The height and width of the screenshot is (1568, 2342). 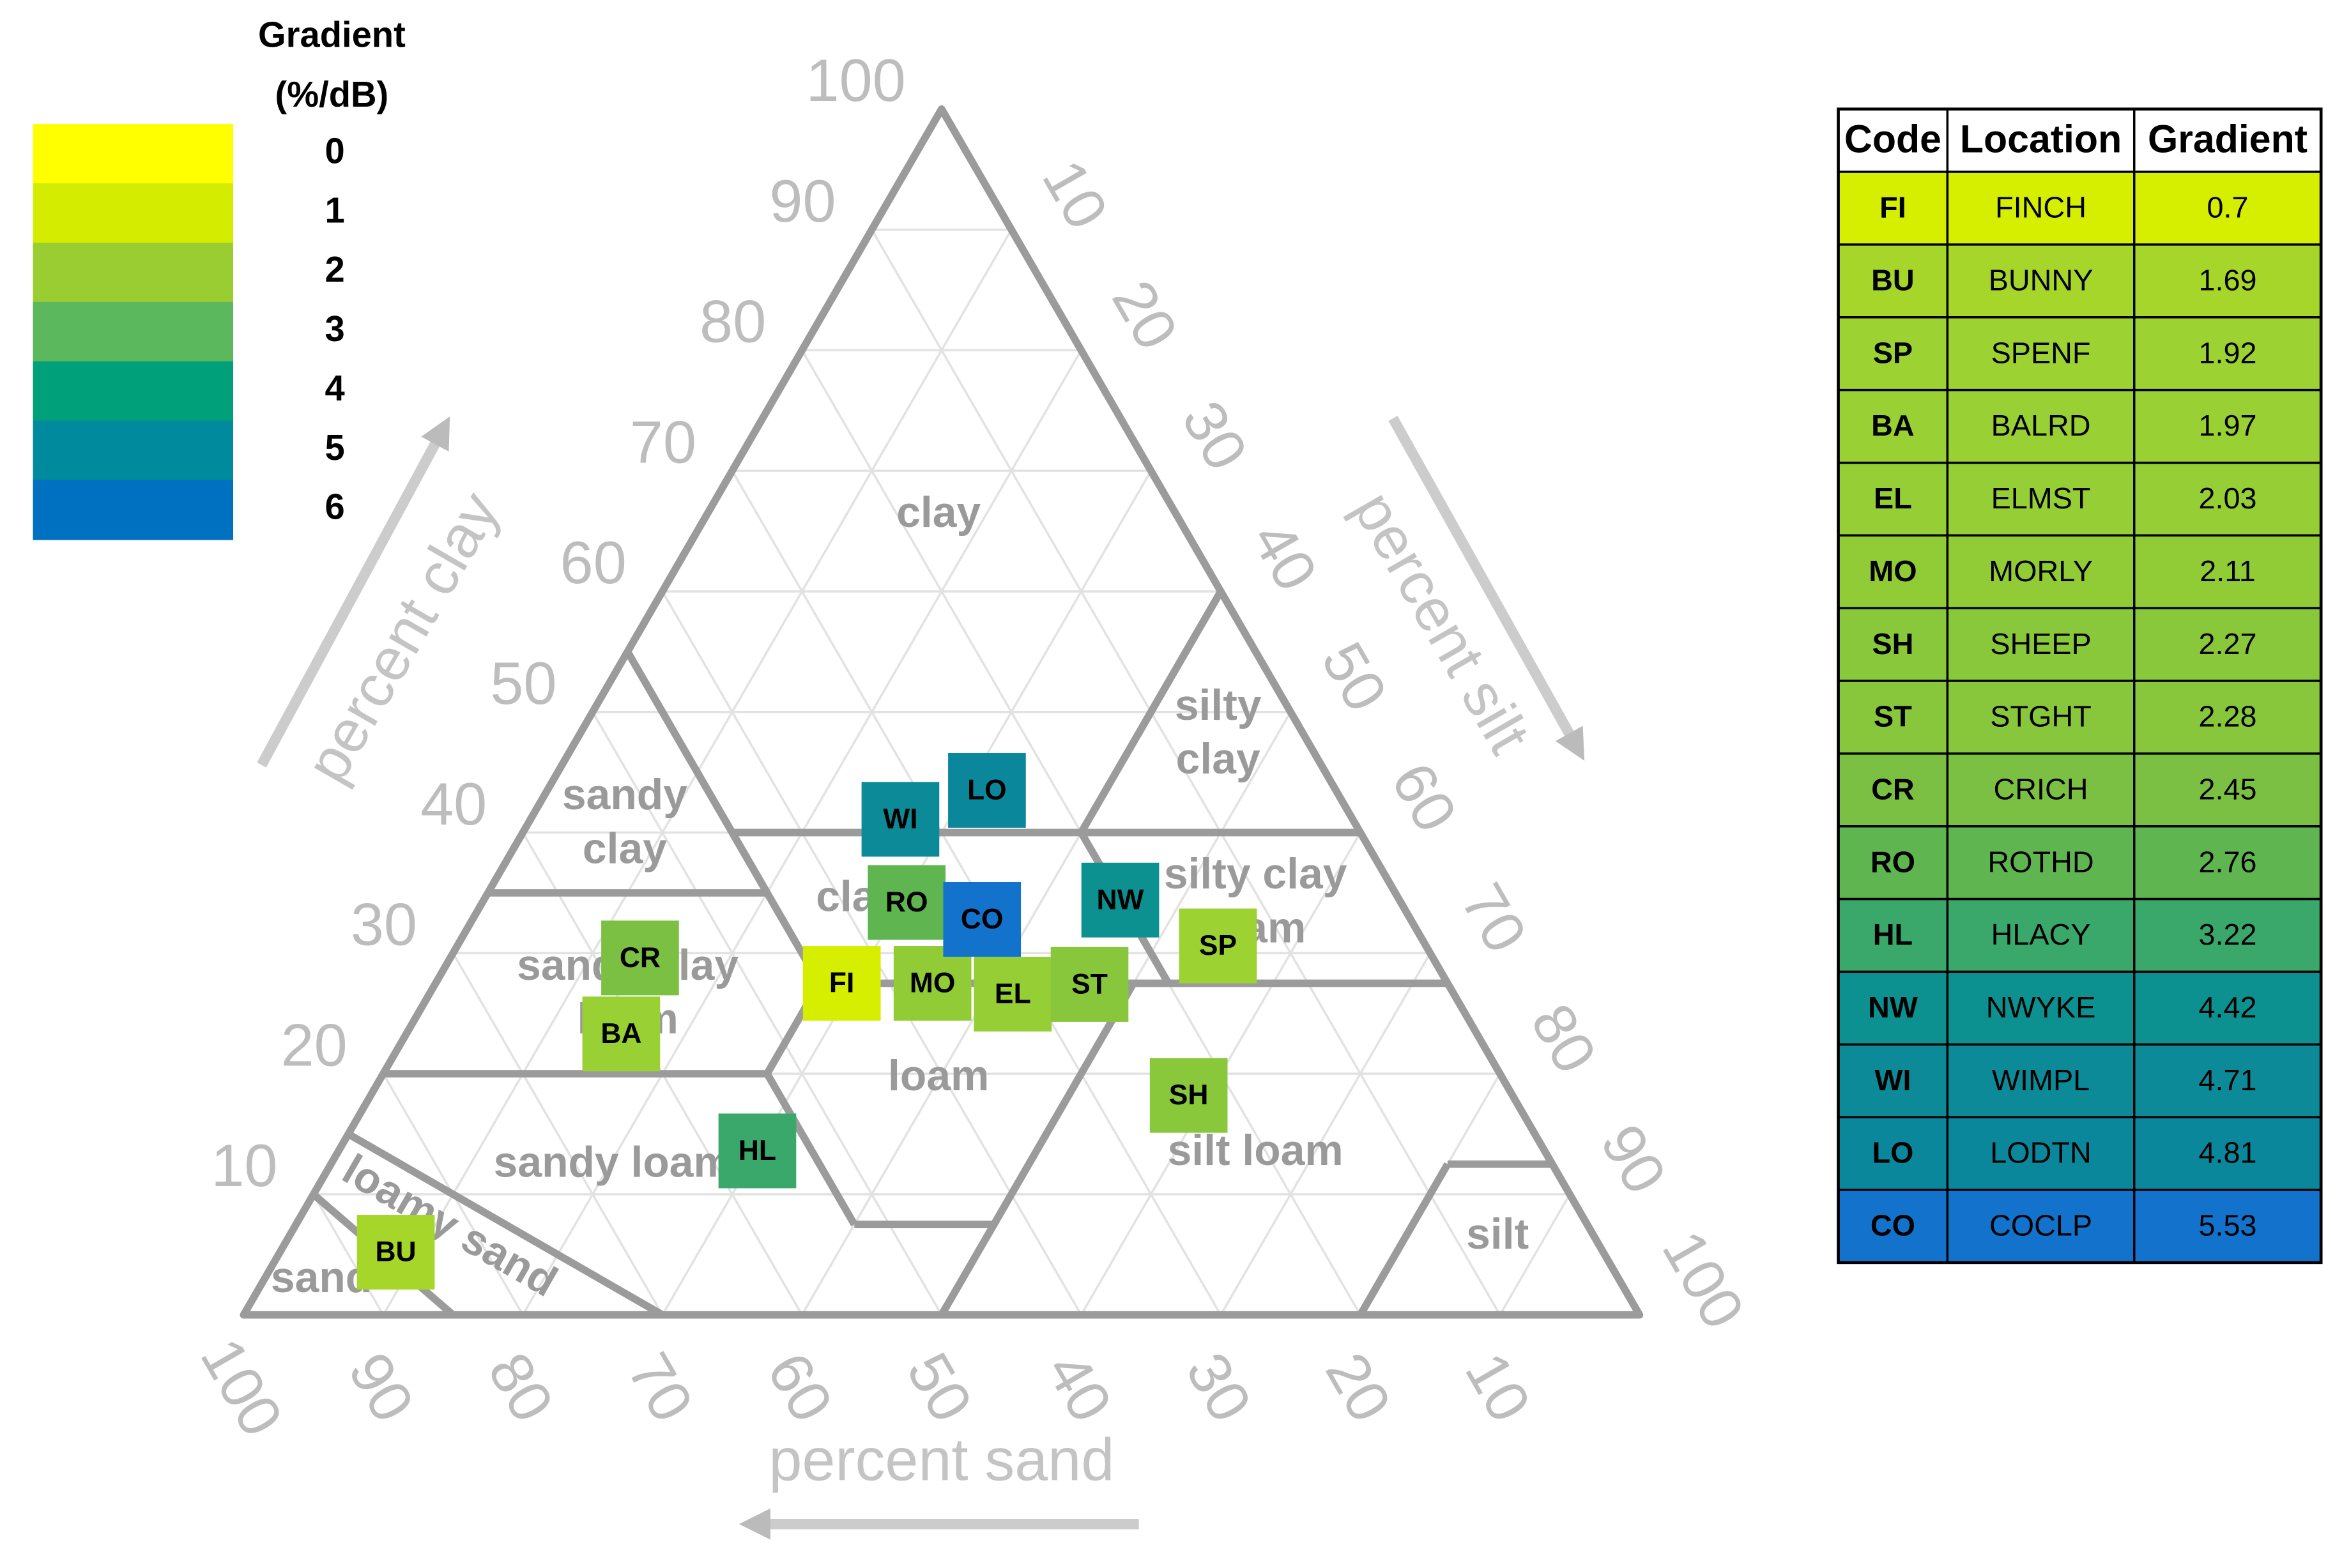 I want to click on table-cell: ELMST, so click(x=2041, y=499).